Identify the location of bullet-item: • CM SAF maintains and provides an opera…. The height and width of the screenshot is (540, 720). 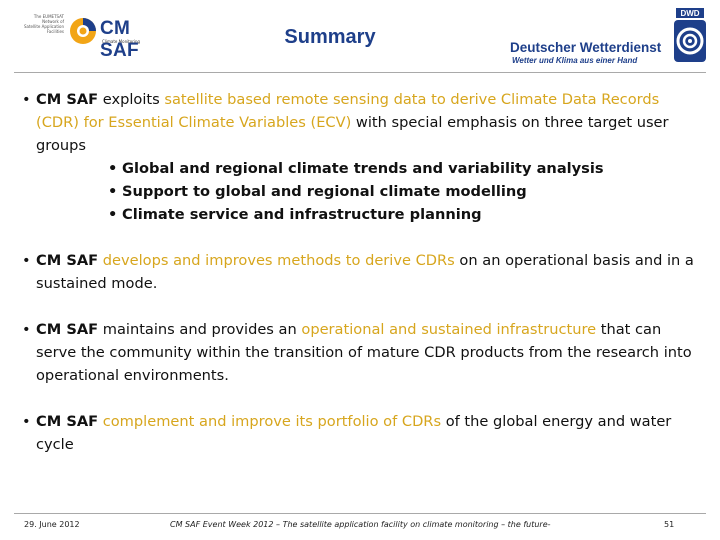
(362, 352).